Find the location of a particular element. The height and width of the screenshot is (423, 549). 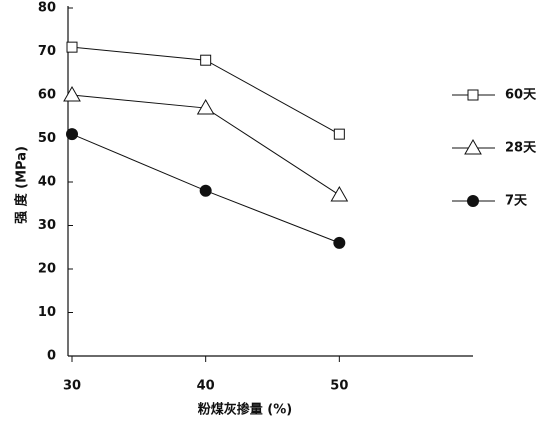

y-tick-label: 40 is located at coordinates (47, 182).